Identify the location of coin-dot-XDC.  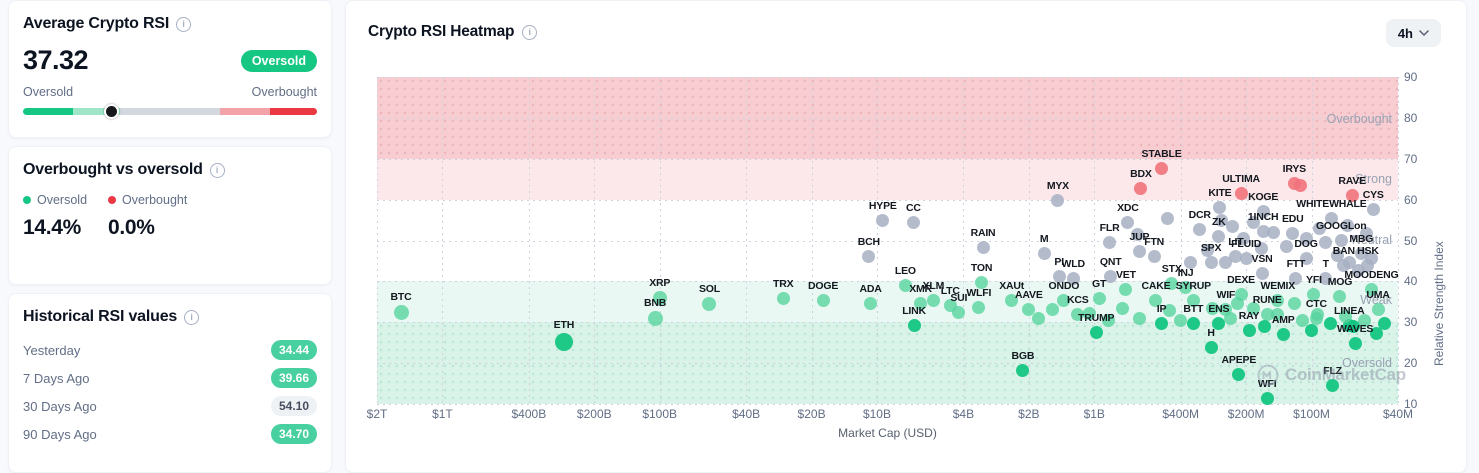
(1128, 223).